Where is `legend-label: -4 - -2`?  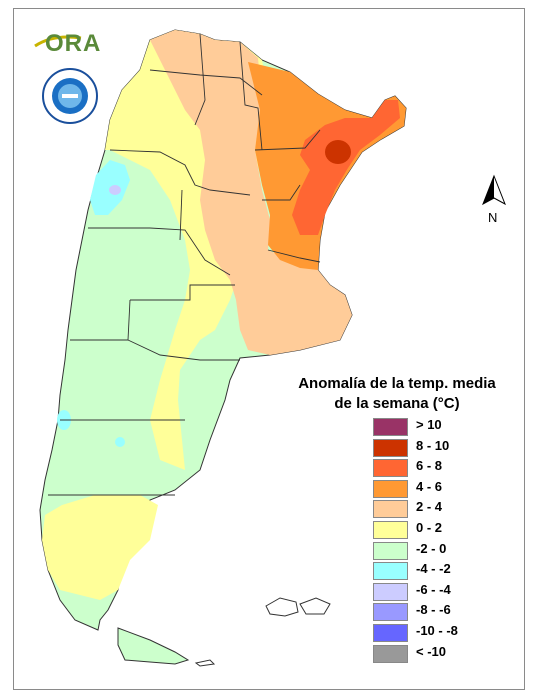 legend-label: -4 - -2 is located at coordinates (433, 569).